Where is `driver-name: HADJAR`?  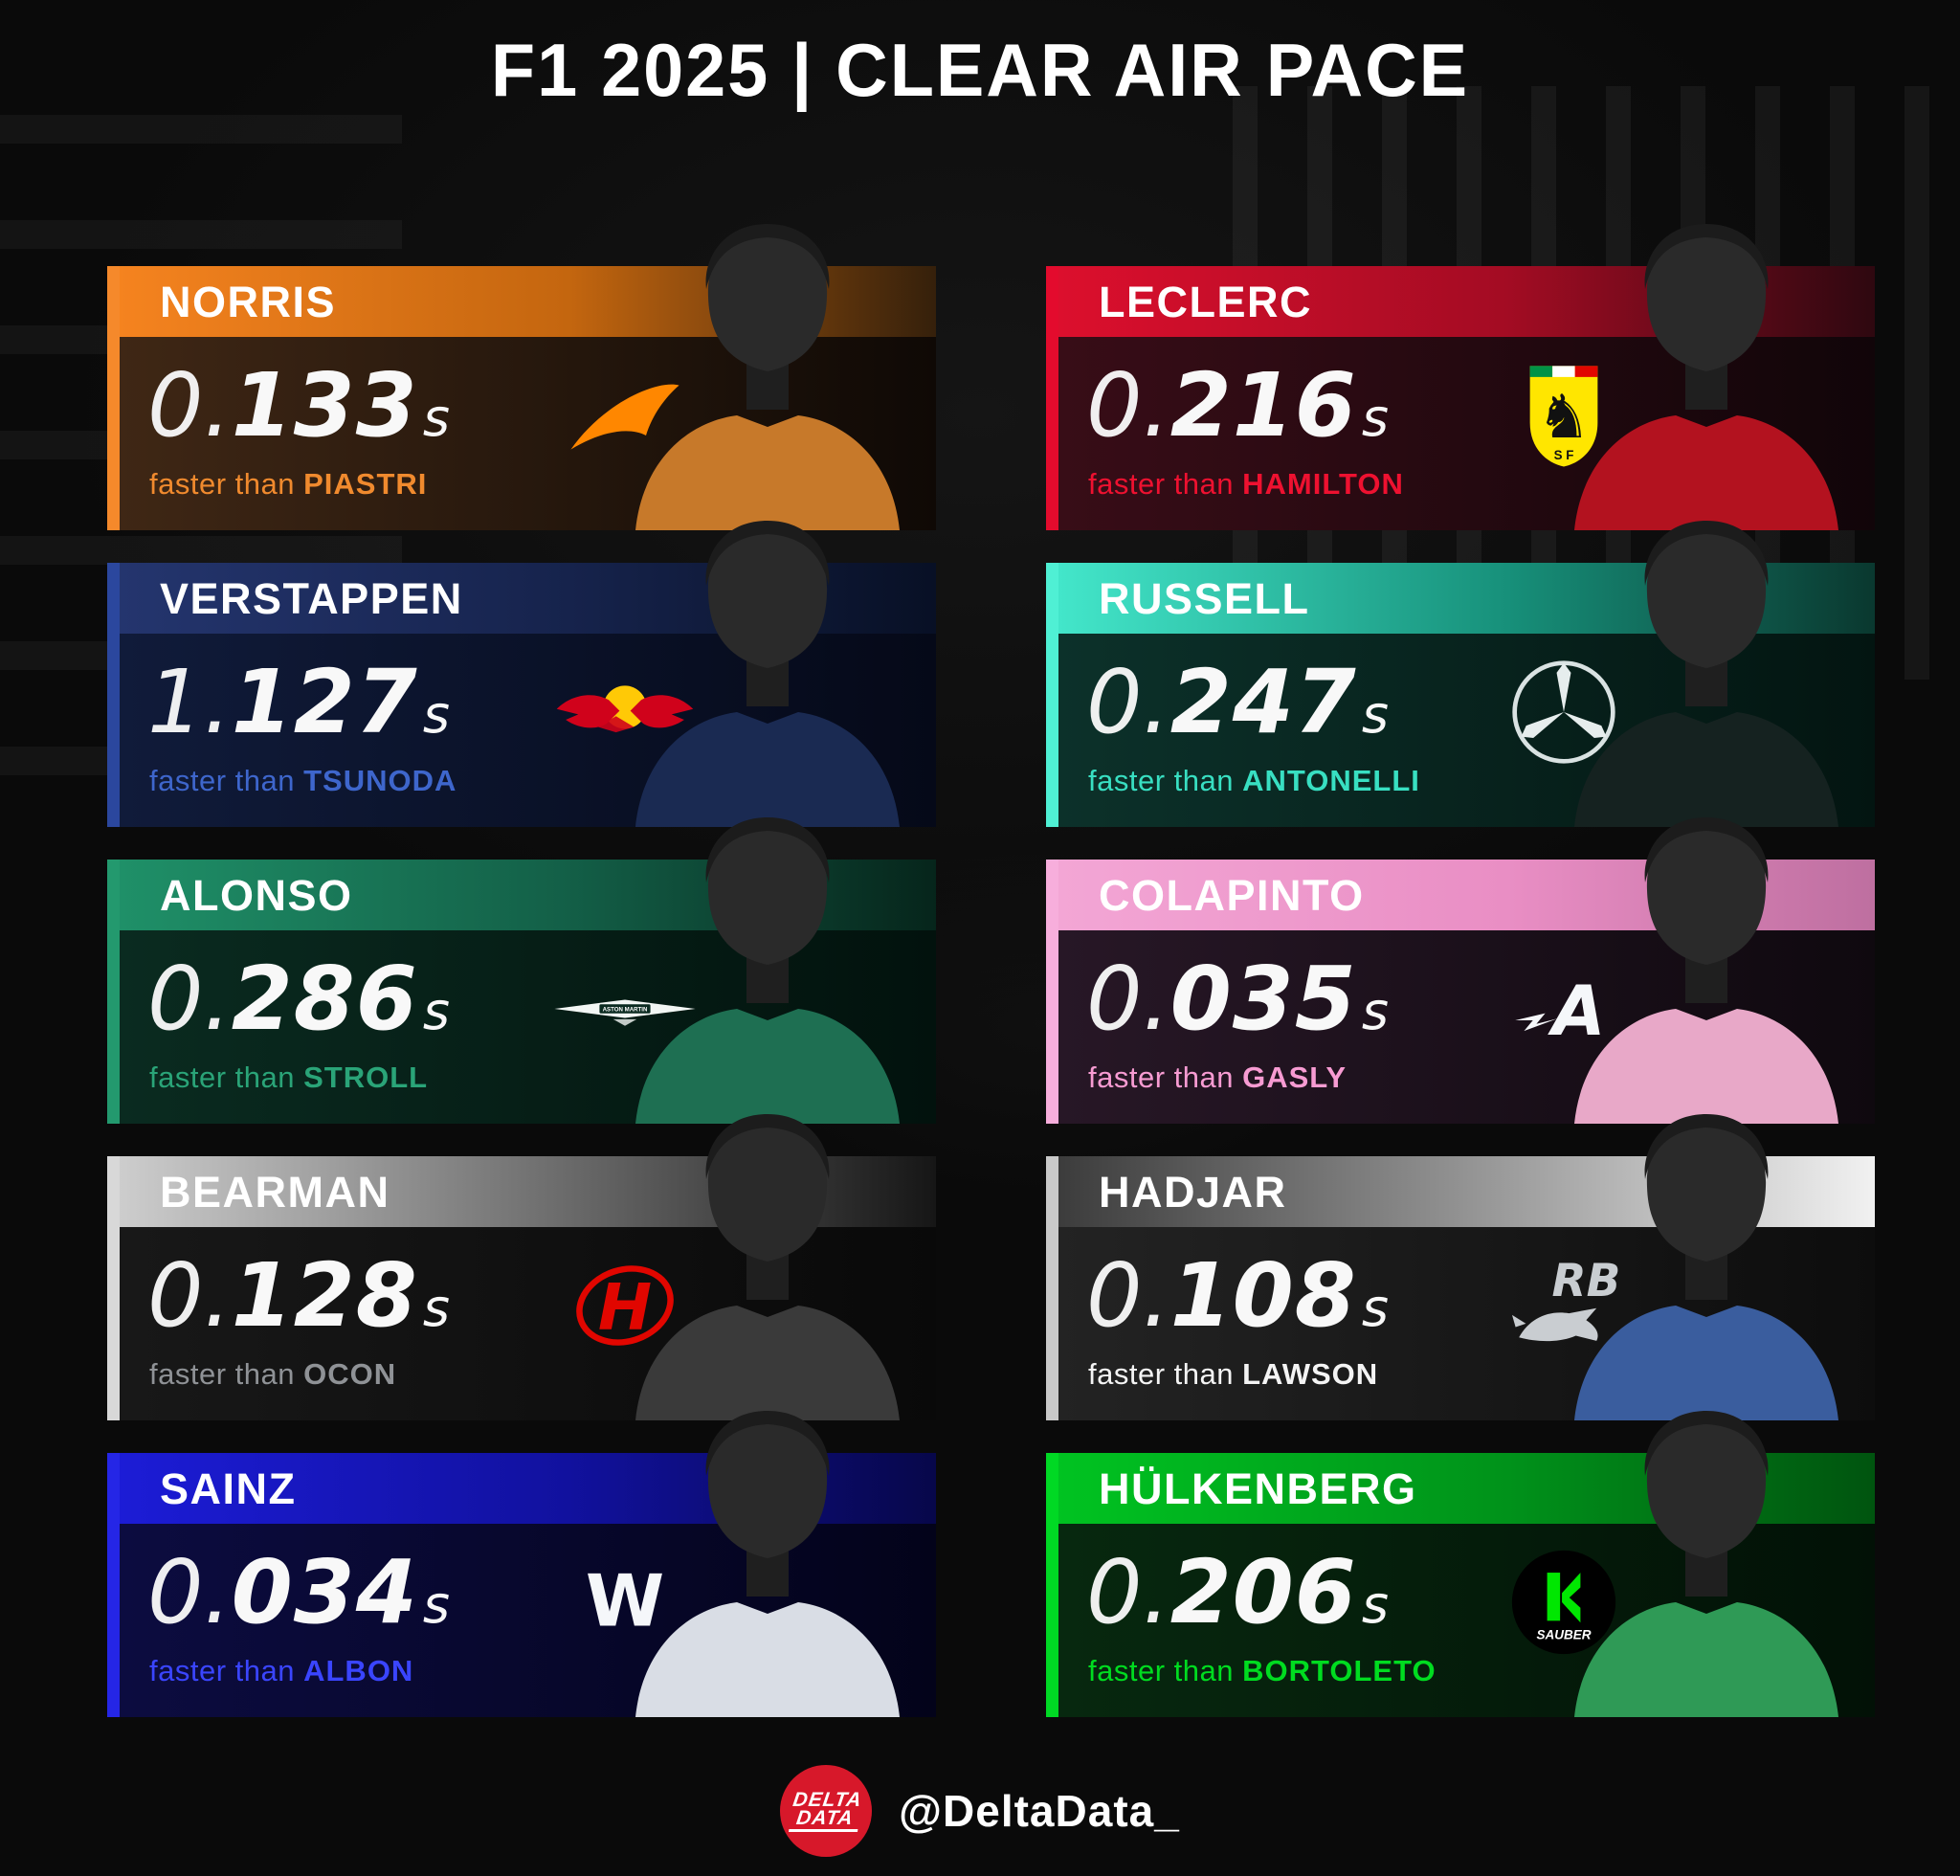 driver-name: HADJAR is located at coordinates (1193, 1192).